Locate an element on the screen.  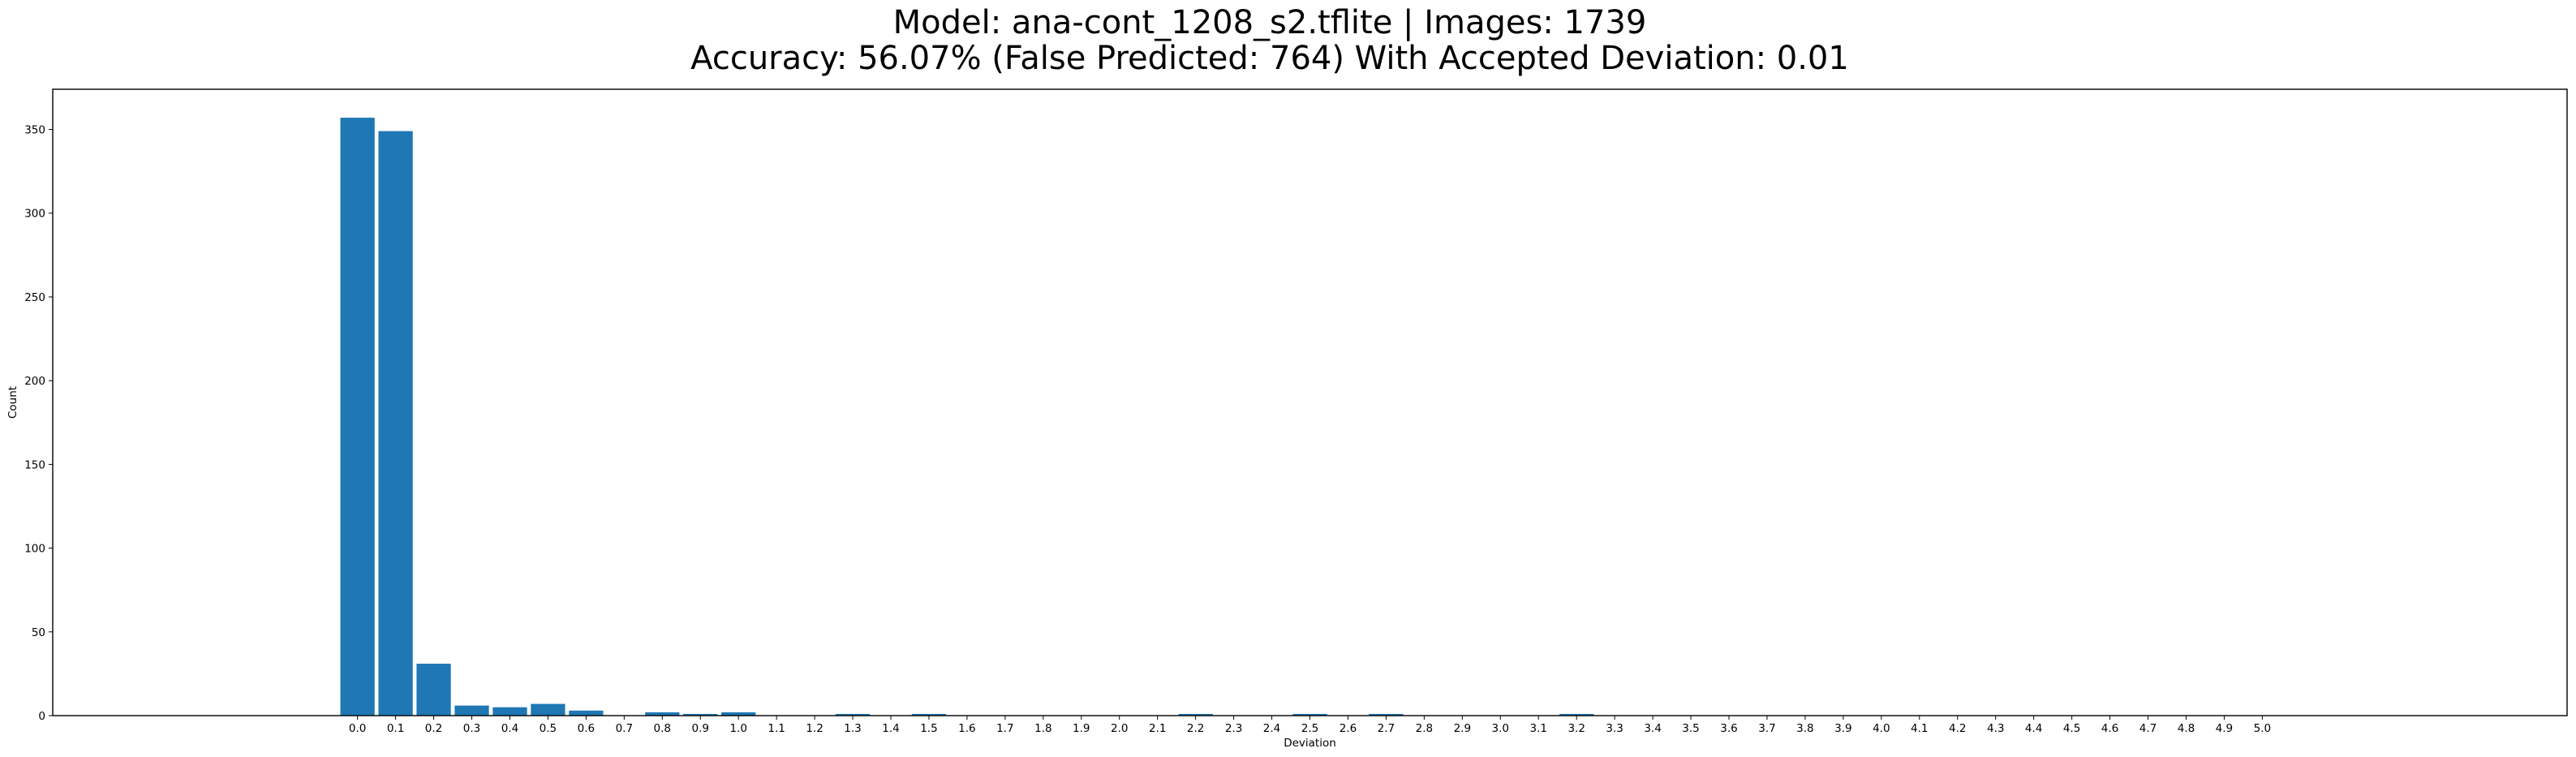
x-tick-label: 3.0 is located at coordinates (1500, 728).